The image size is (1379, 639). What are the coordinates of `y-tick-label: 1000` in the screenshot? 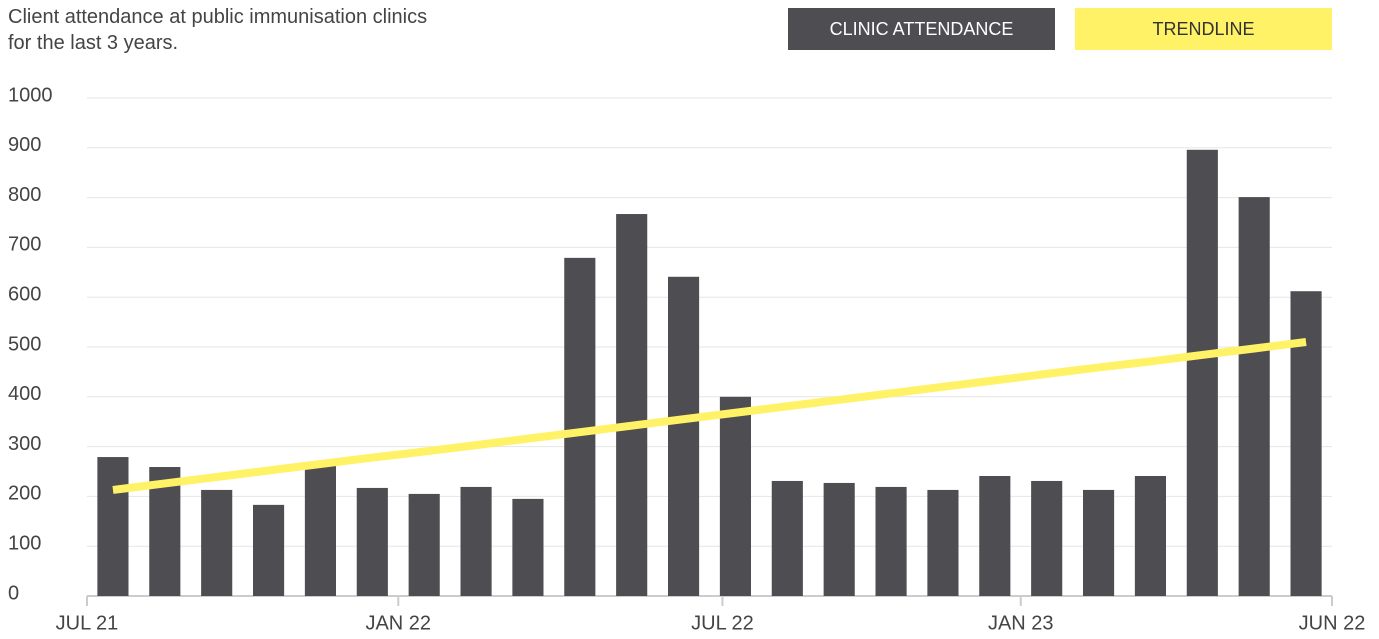 It's located at (30, 95).